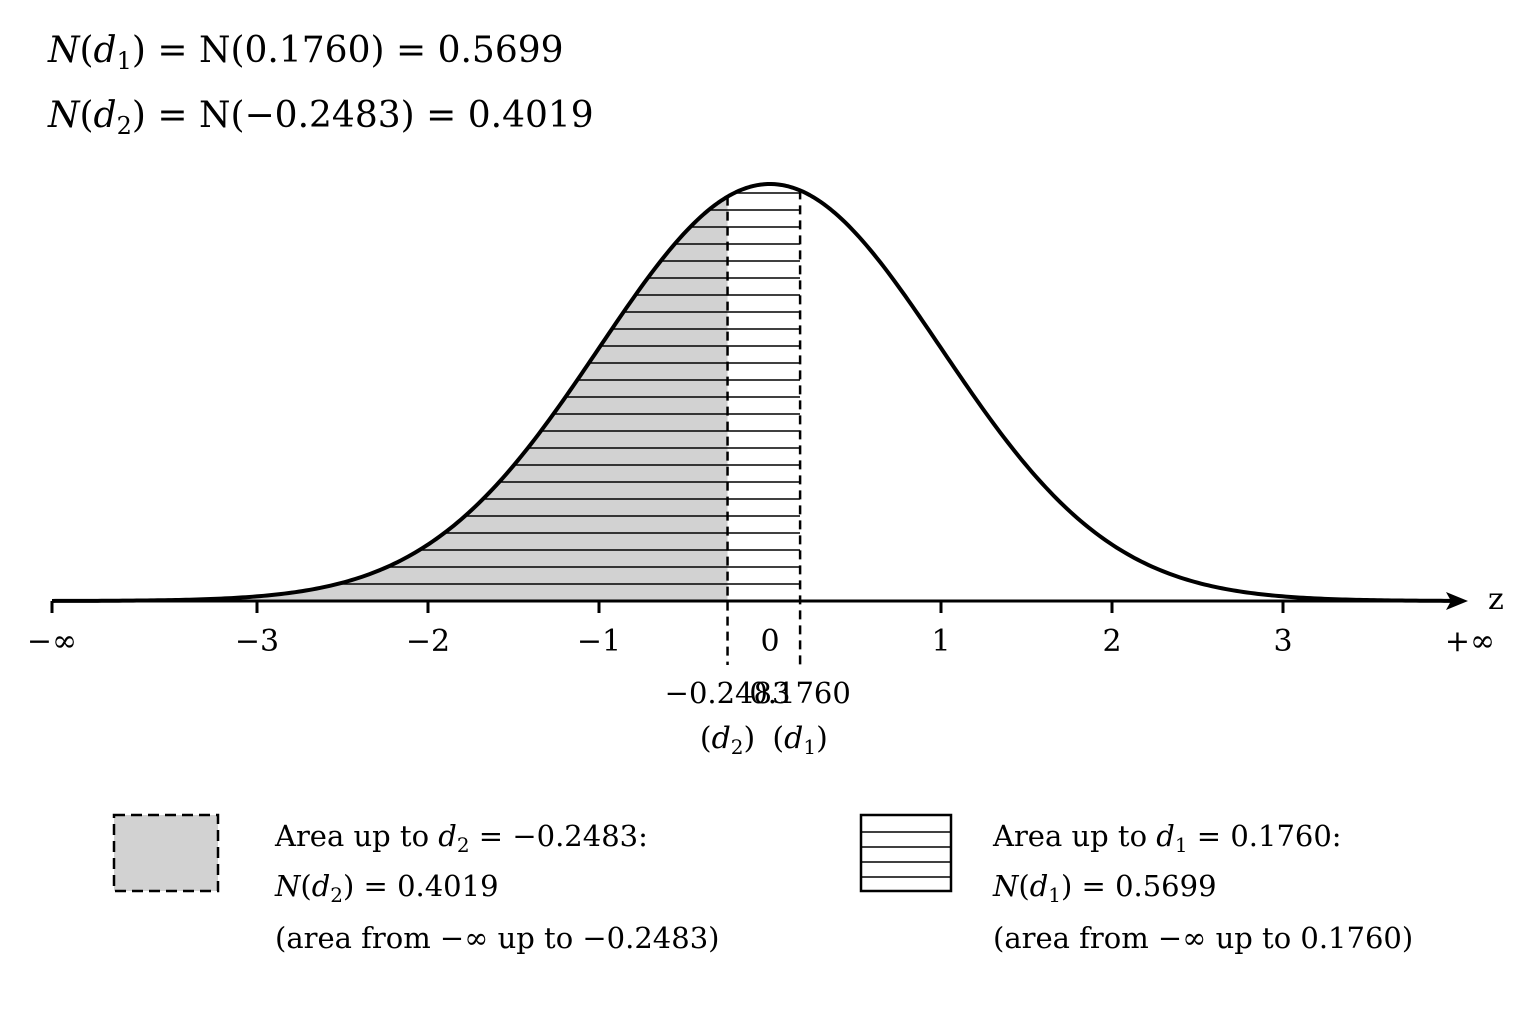 The width and height of the screenshot is (1536, 1024). I want to click on marker-labels: −0.2483 (d2) 0.1760 (d1), so click(758, 717).